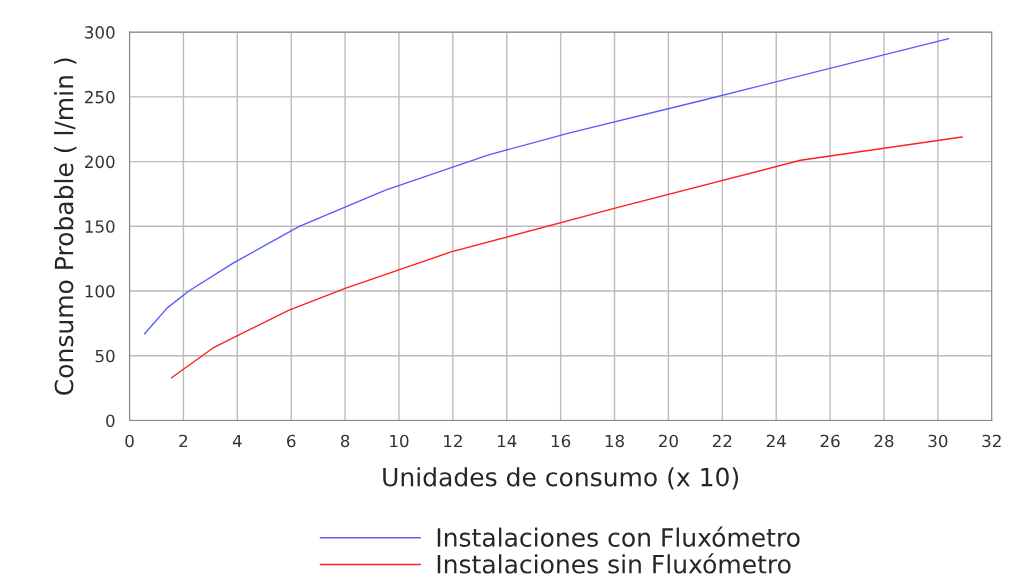  What do you see at coordinates (938, 441) in the screenshot?
I see `x-tick-label: 30` at bounding box center [938, 441].